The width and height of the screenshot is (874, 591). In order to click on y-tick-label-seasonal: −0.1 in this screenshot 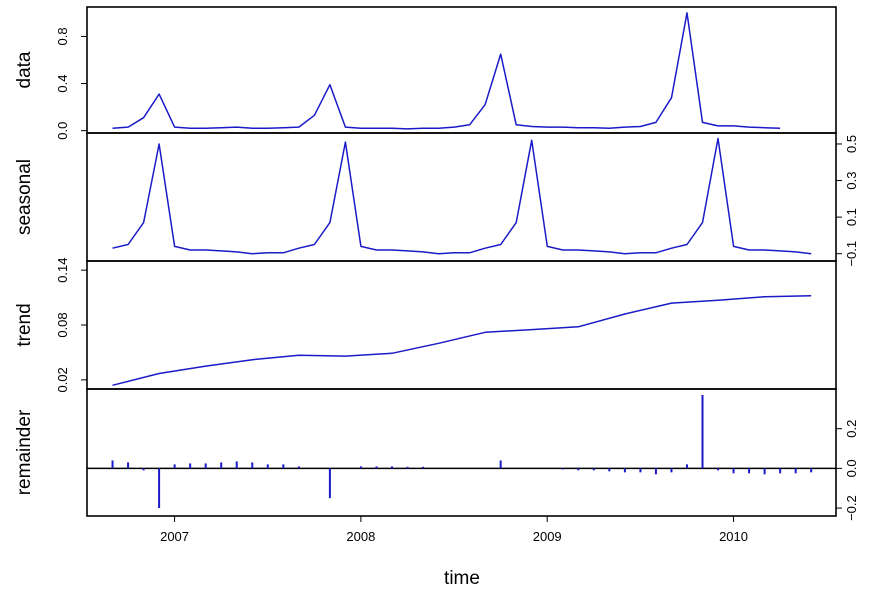, I will do `click(851, 254)`.